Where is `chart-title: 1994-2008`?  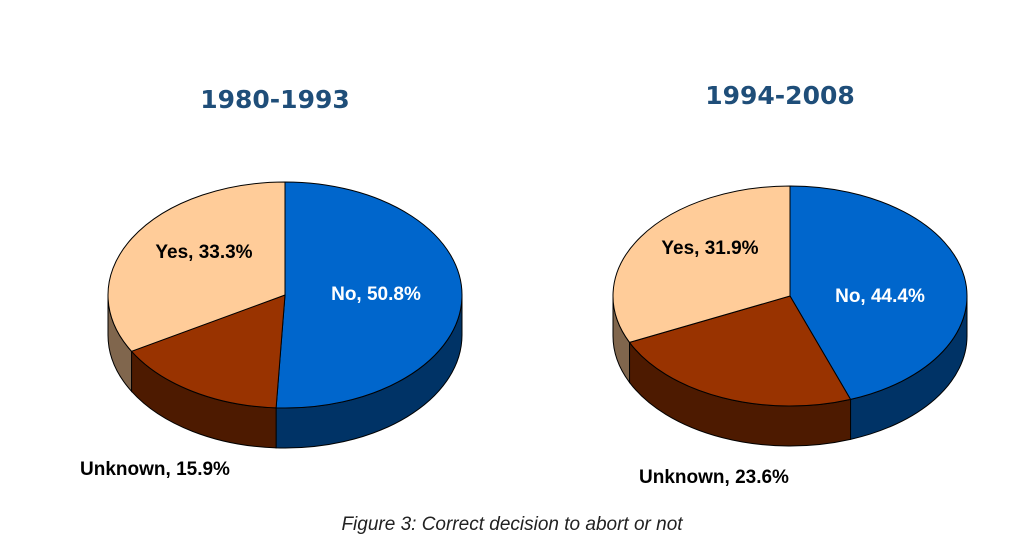 chart-title: 1994-2008 is located at coordinates (780, 95).